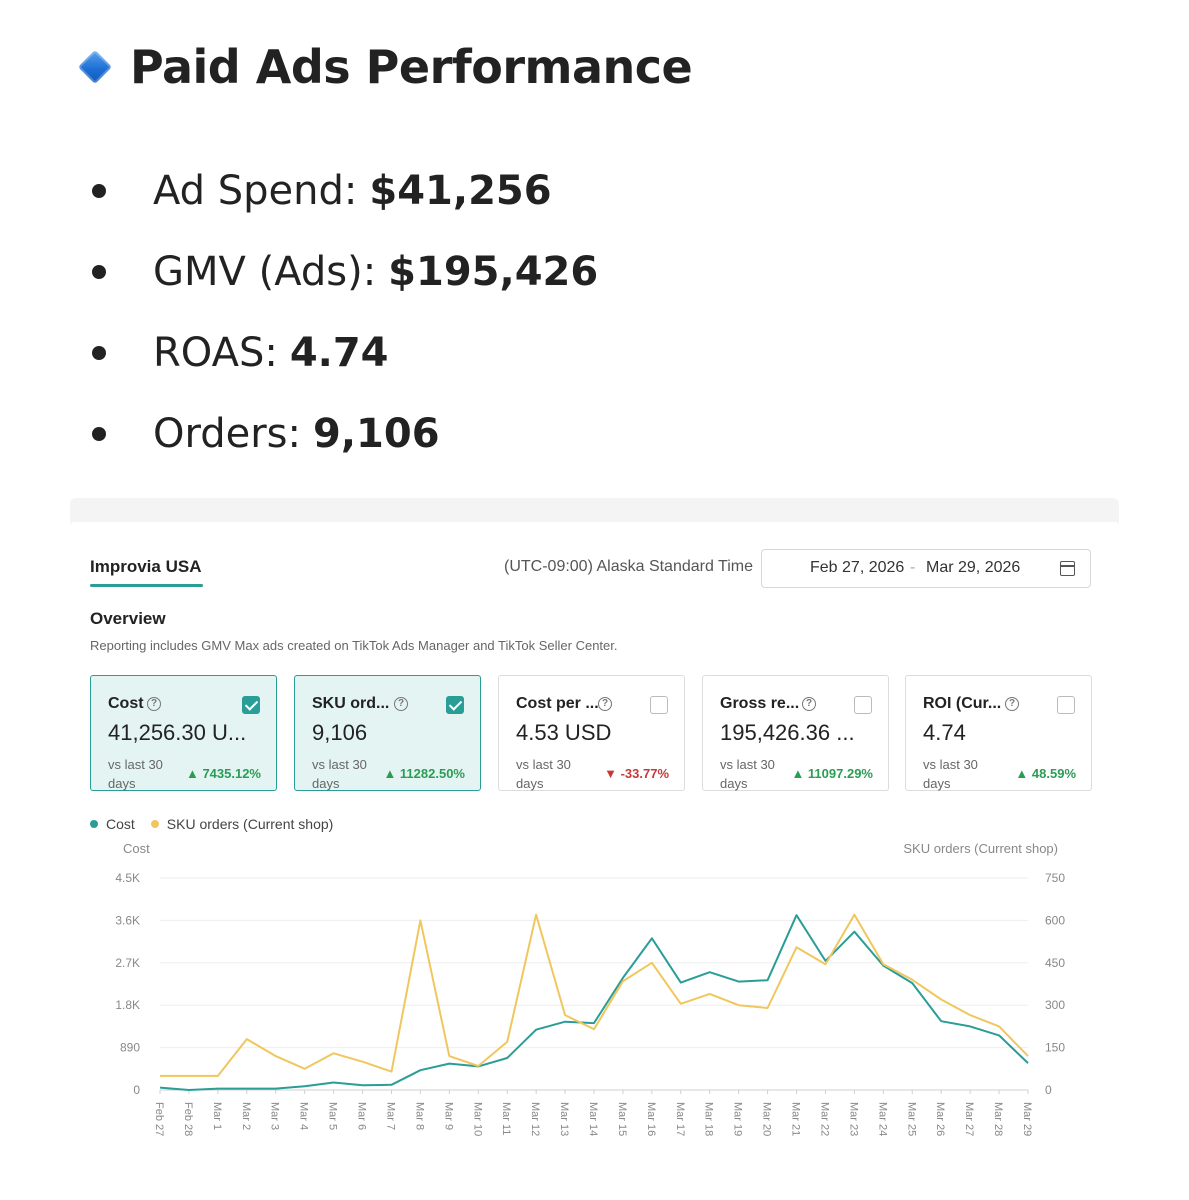 This screenshot has width=1189, height=1200. Describe the element at coordinates (265, 271) in the screenshot. I see `bullet-label: GMV (Ads):` at that location.